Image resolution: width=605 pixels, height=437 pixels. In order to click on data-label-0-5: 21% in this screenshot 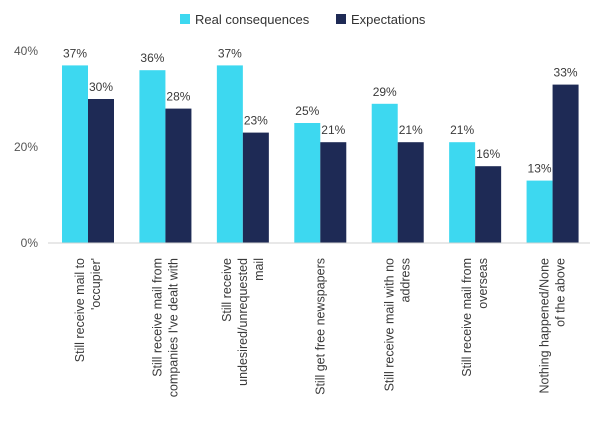, I will do `click(462, 130)`.